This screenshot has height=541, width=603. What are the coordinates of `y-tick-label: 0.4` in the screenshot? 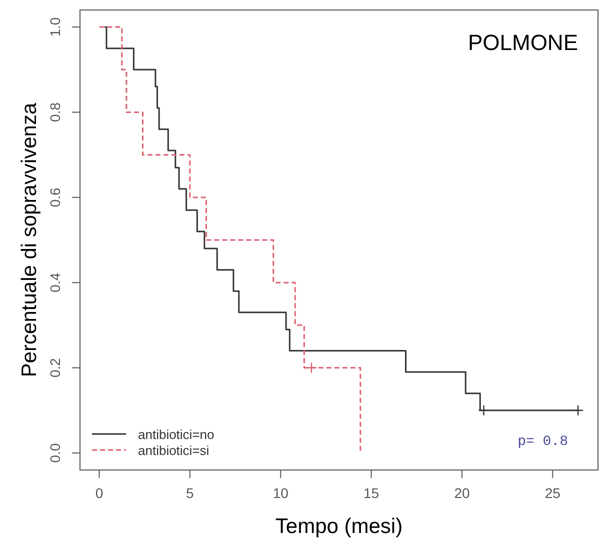 It's located at (55, 282).